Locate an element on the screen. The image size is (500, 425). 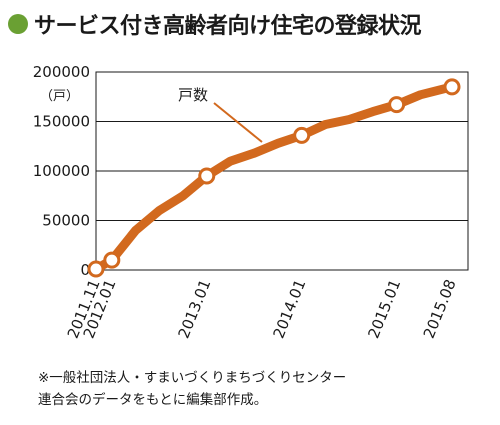
source-note-line-2: 連合会のデータをもとに編集部作成。 is located at coordinates (153, 400).